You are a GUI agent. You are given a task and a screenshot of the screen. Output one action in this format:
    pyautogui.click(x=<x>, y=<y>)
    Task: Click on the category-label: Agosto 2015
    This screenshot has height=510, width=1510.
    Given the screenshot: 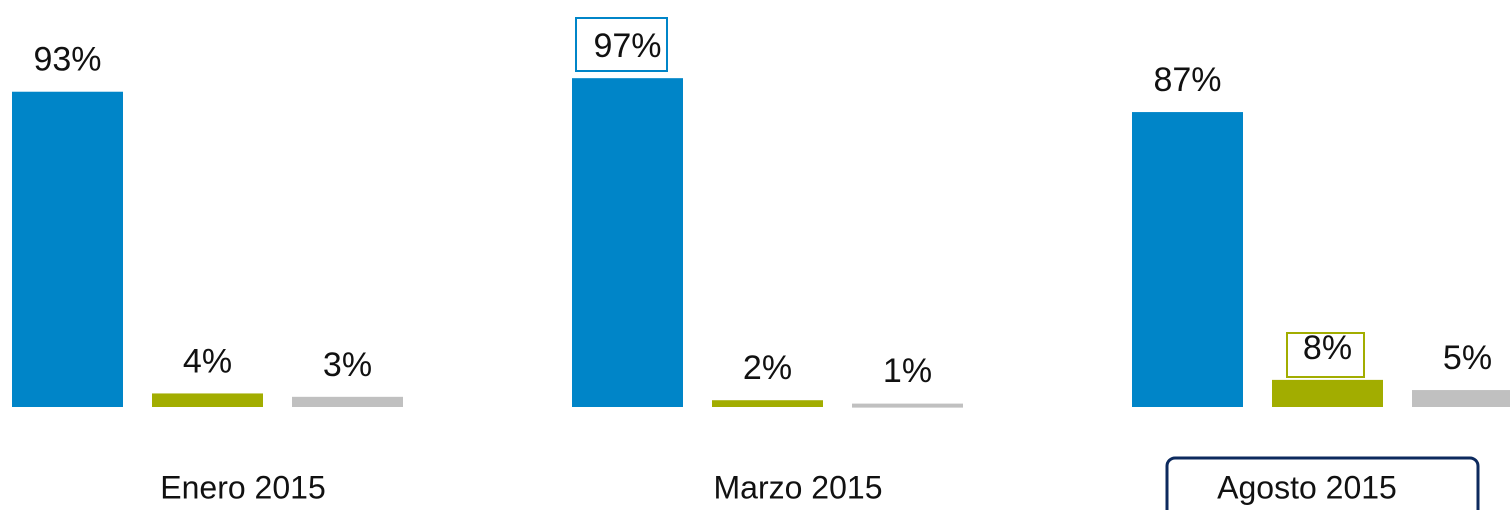 What is the action you would take?
    pyautogui.click(x=1307, y=487)
    